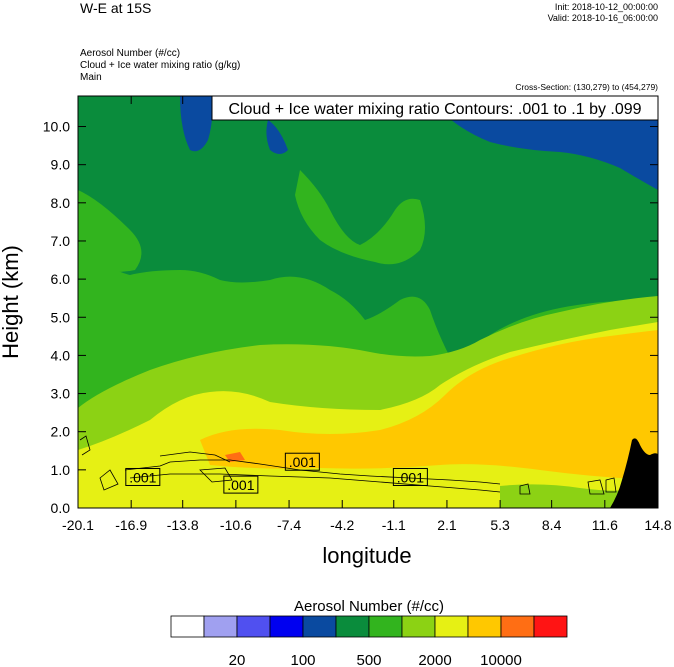 Image resolution: width=674 pixels, height=667 pixels. Describe the element at coordinates (61, 241) in the screenshot. I see `y-tick-label: 7.0` at that location.